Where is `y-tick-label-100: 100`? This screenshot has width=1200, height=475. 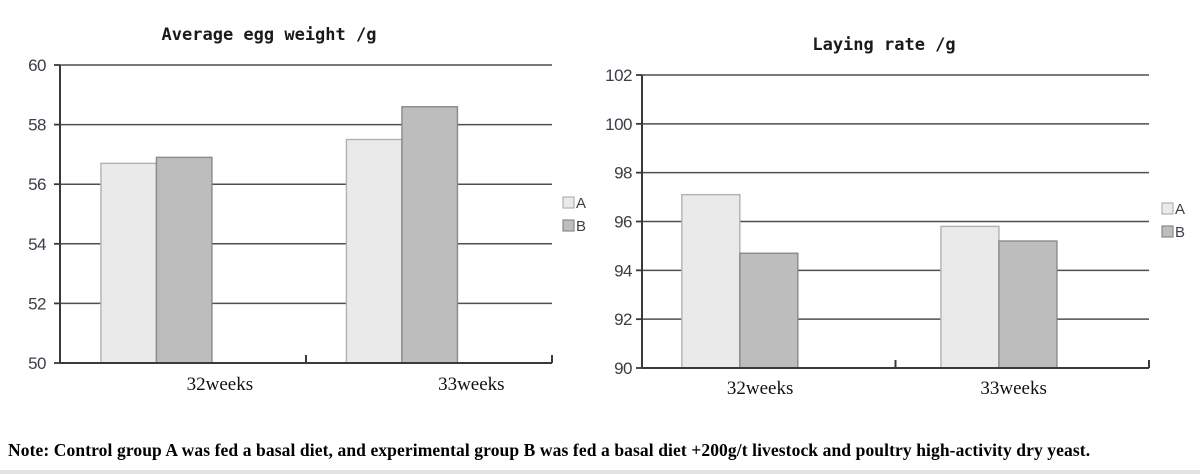 y-tick-label-100: 100 is located at coordinates (618, 124).